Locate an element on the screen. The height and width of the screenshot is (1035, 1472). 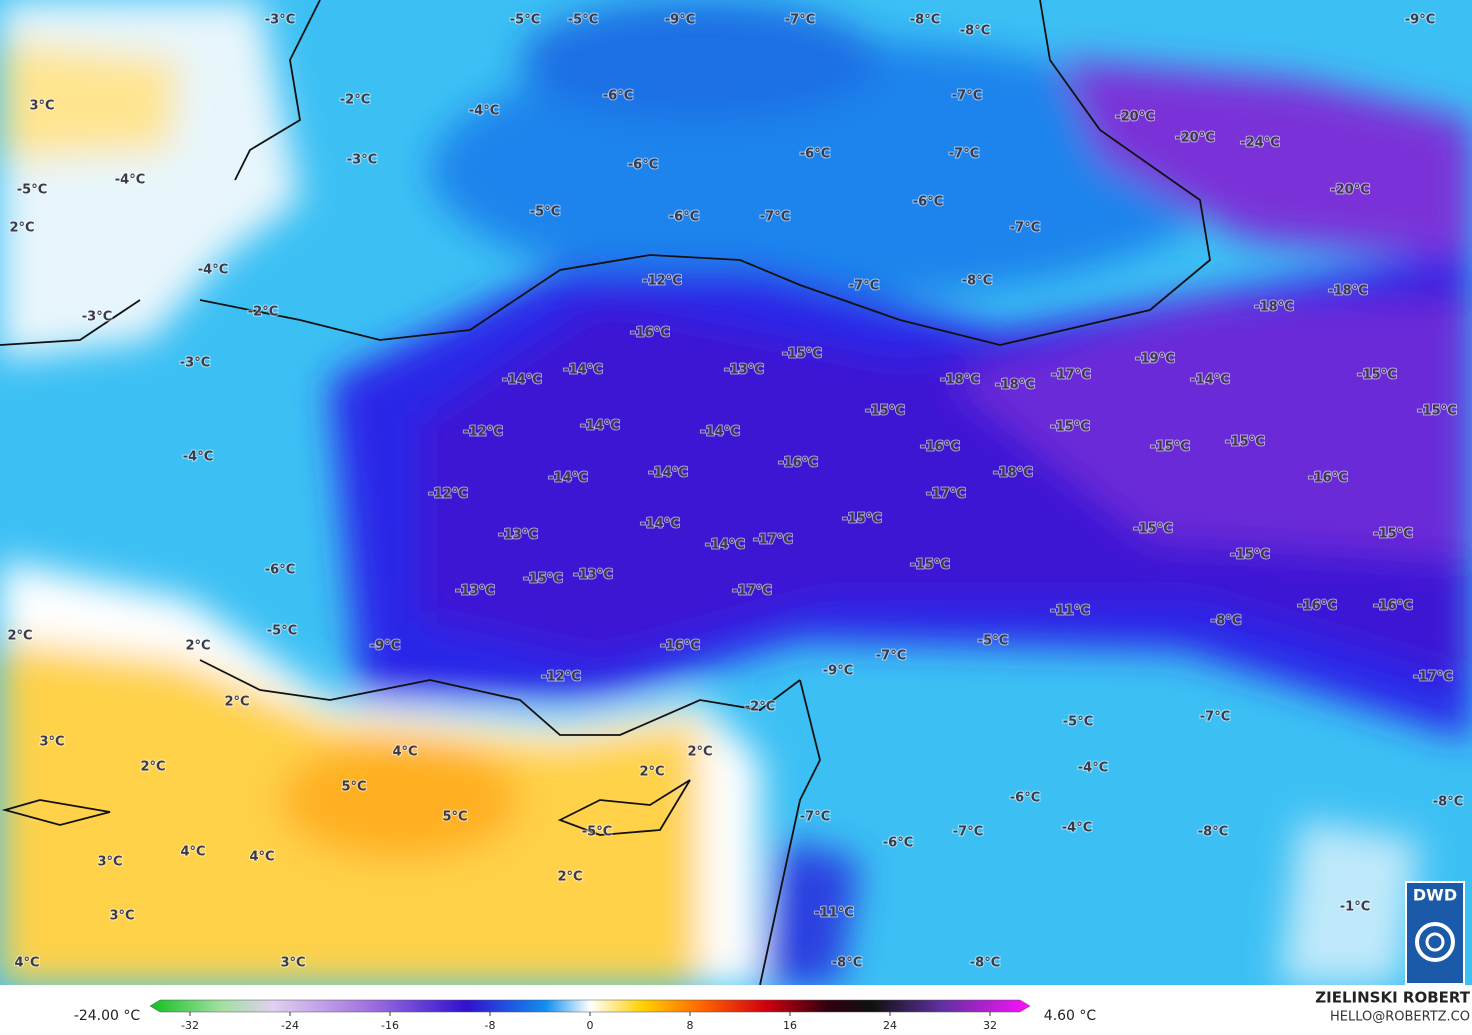
legend-min: -24.00 °C is located at coordinates (107, 1016).